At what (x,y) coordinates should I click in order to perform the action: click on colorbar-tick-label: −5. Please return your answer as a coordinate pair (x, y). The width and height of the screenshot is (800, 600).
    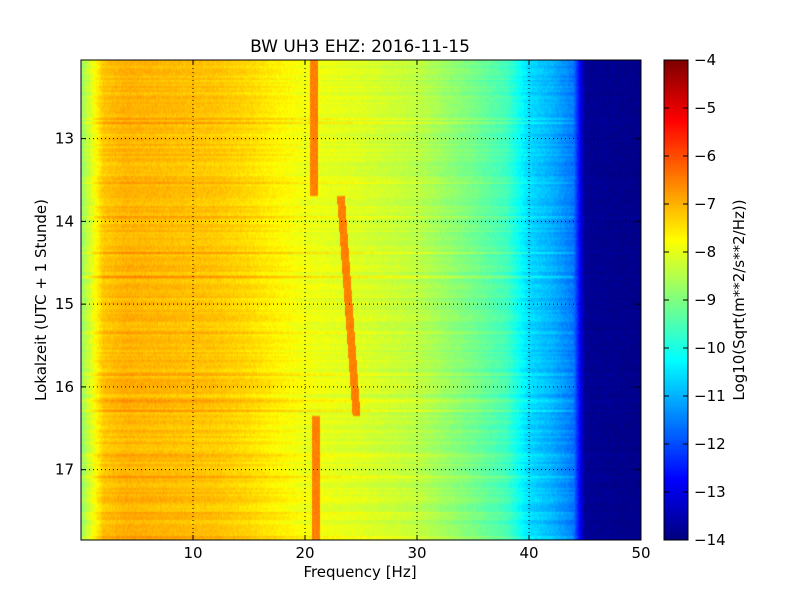
    Looking at the image, I should click on (705, 108).